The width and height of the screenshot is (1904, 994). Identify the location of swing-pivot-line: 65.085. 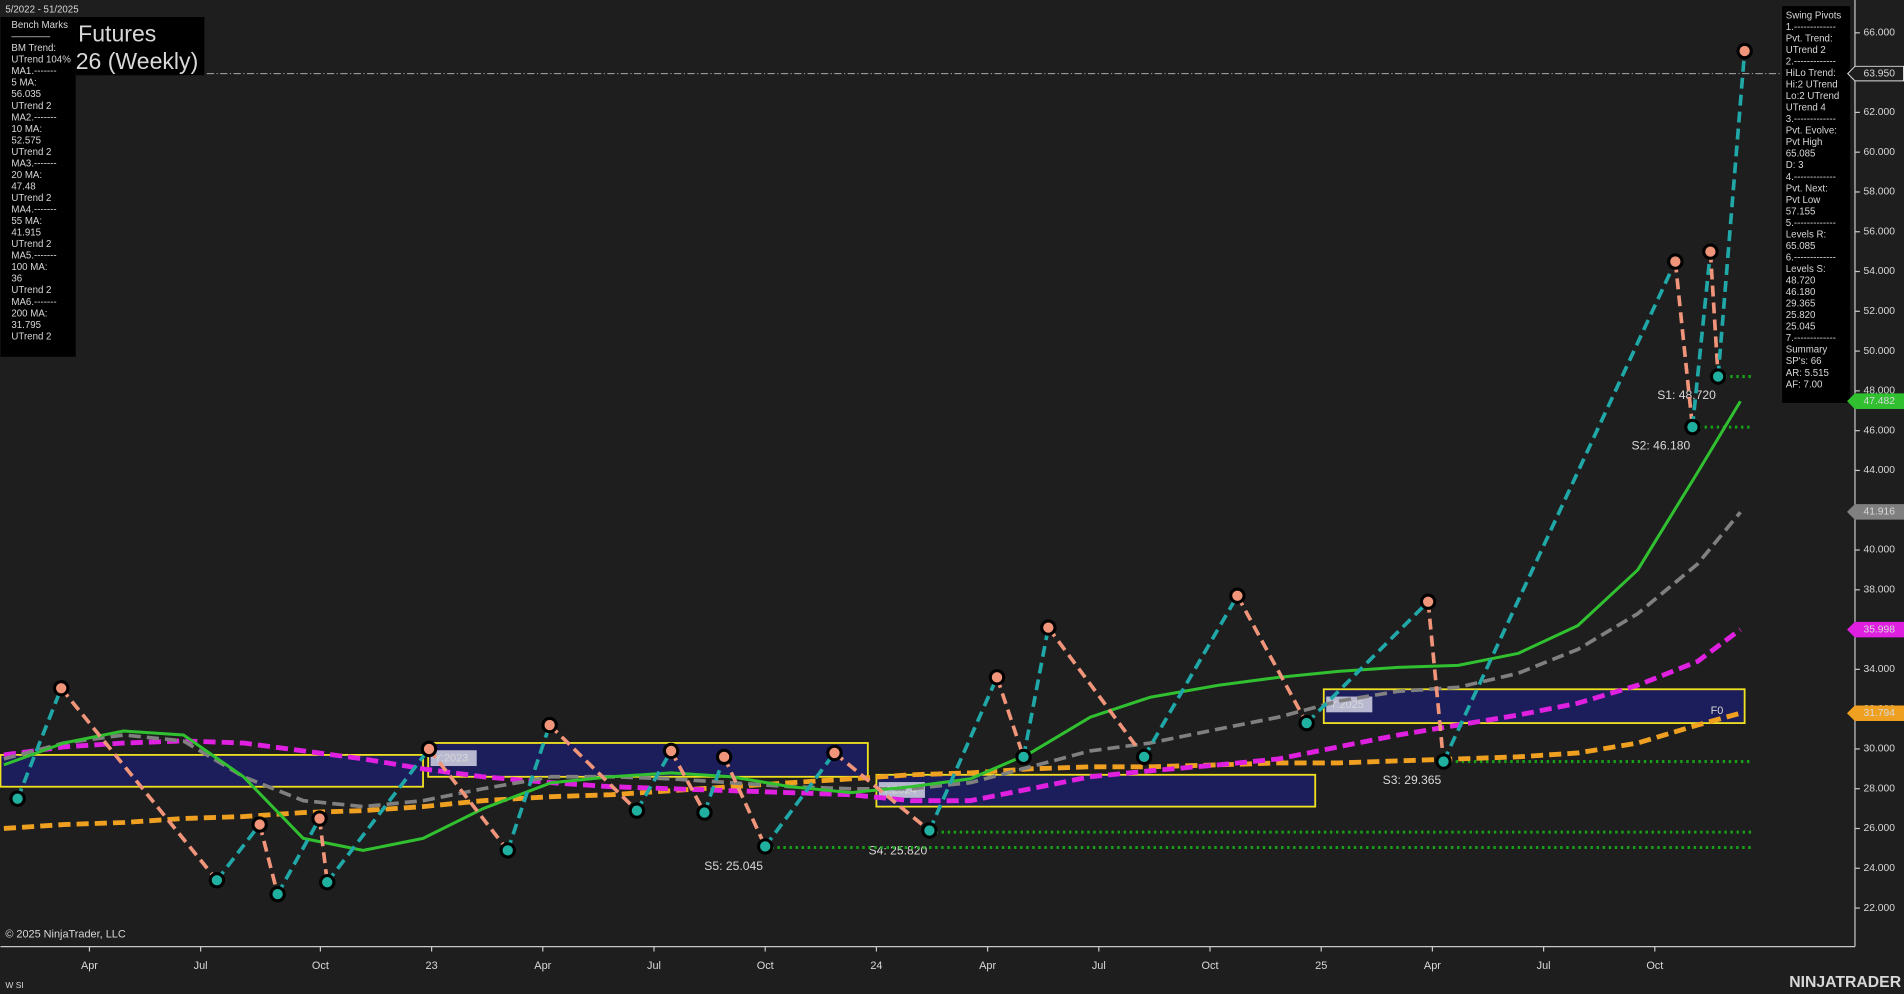
(1801, 154).